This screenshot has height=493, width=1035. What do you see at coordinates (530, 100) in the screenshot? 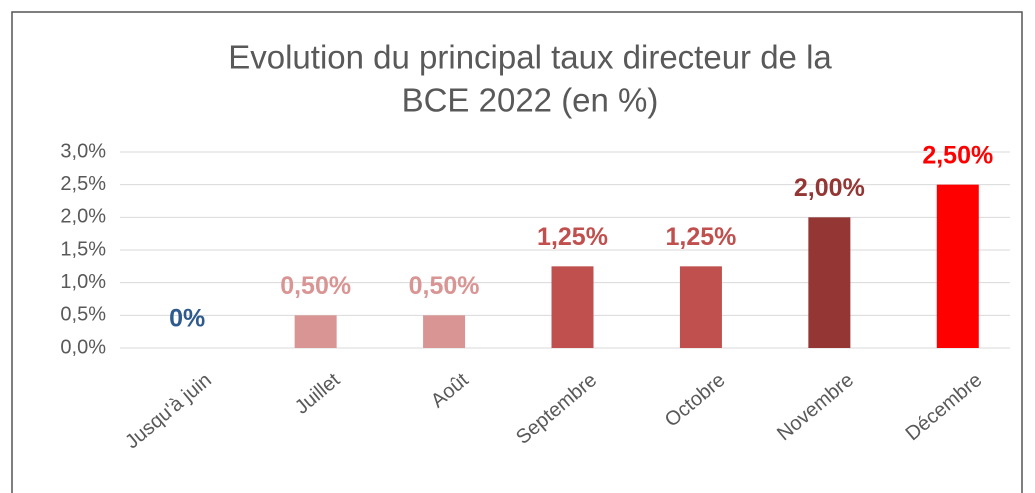
I see `chart-title: BCE 2022 (en %)` at bounding box center [530, 100].